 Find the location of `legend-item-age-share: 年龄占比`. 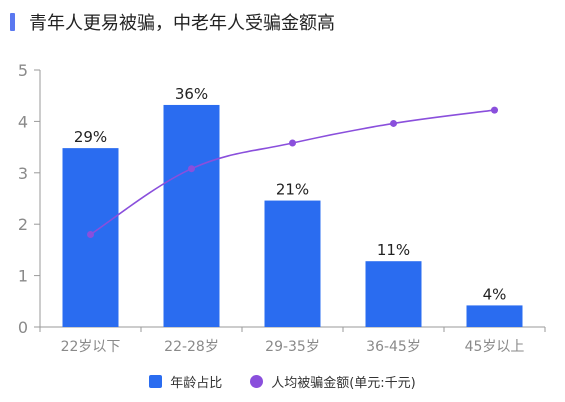

legend-item-age-share: 年龄占比 is located at coordinates (185, 381).